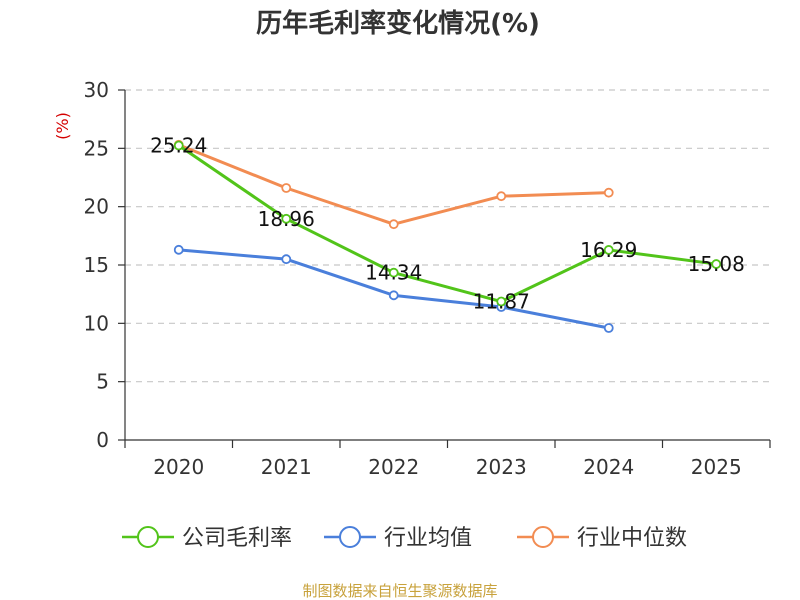 The width and height of the screenshot is (800, 600). I want to click on data-label-2023: 11.87, so click(501, 302).